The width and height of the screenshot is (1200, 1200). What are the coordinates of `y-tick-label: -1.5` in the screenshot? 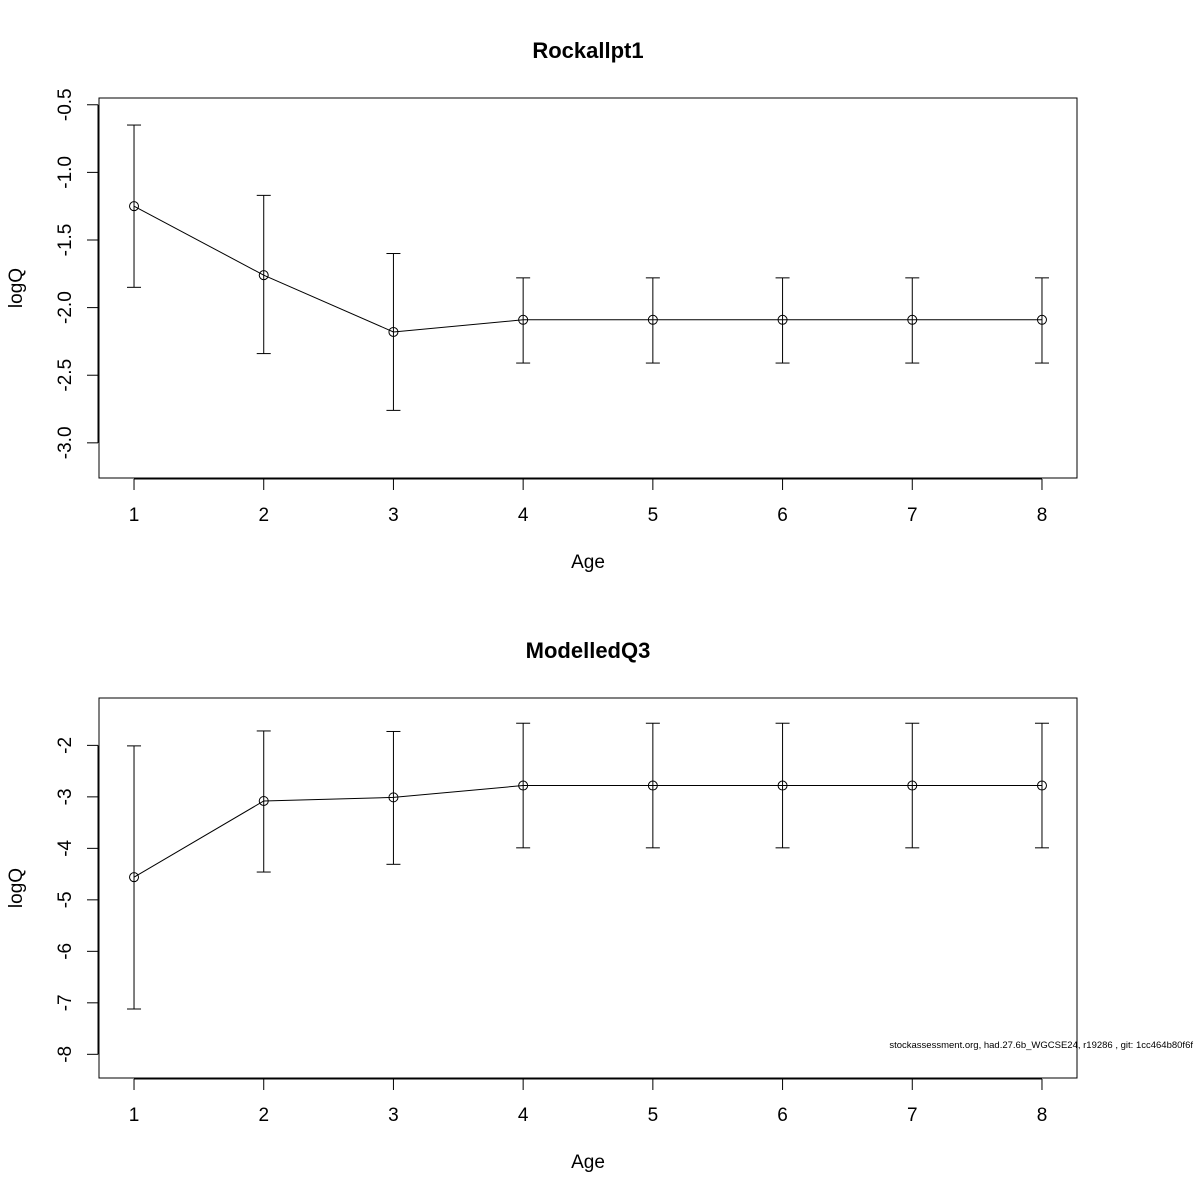 It's located at (65, 240).